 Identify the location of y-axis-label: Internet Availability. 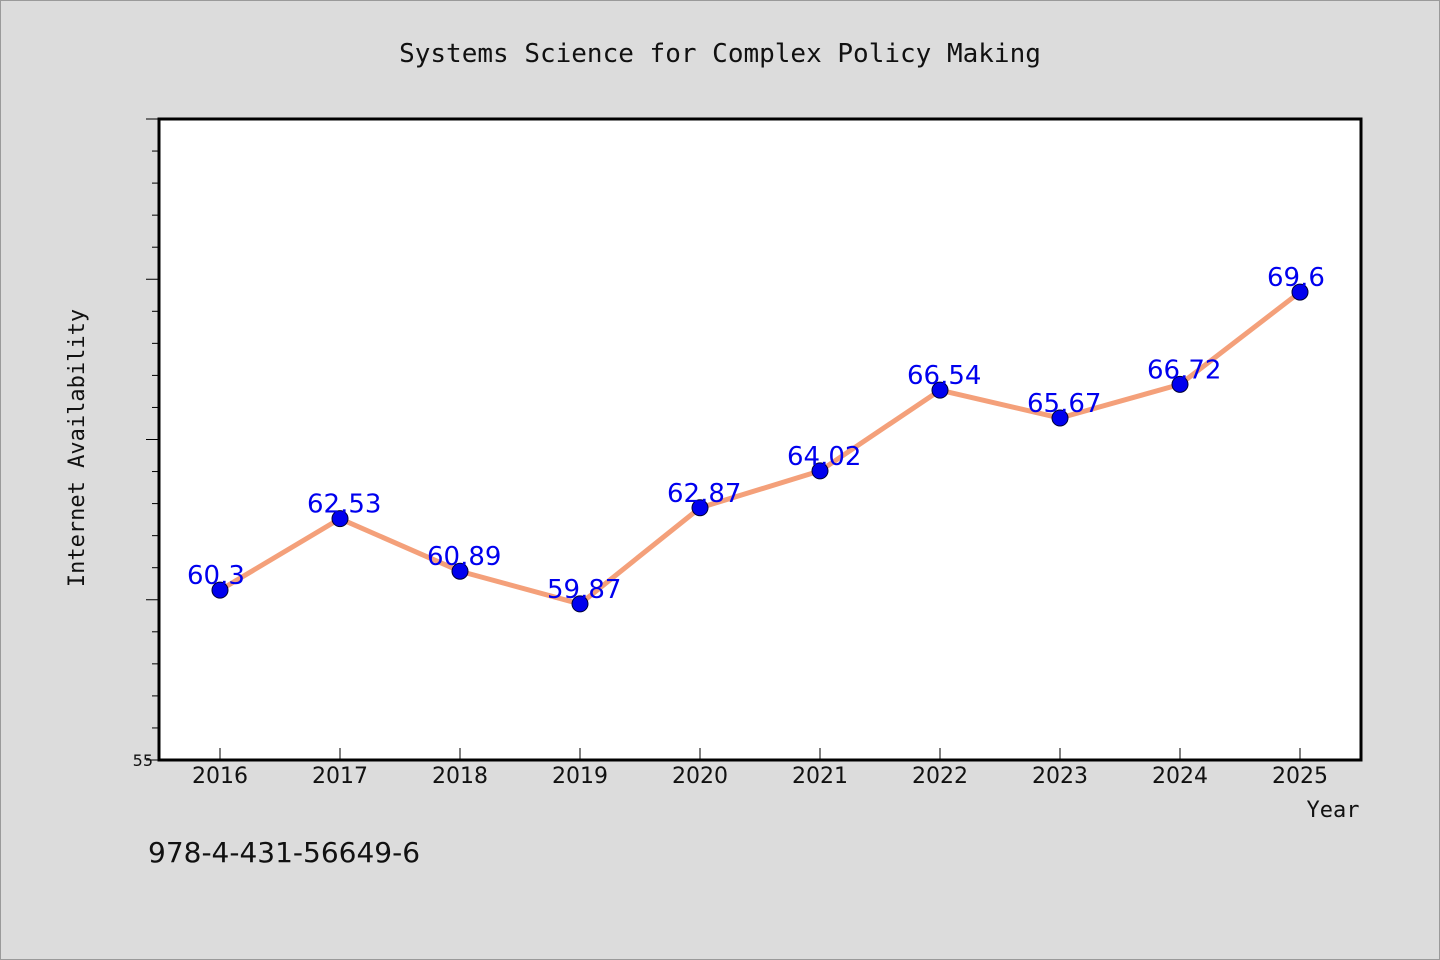
(77, 448).